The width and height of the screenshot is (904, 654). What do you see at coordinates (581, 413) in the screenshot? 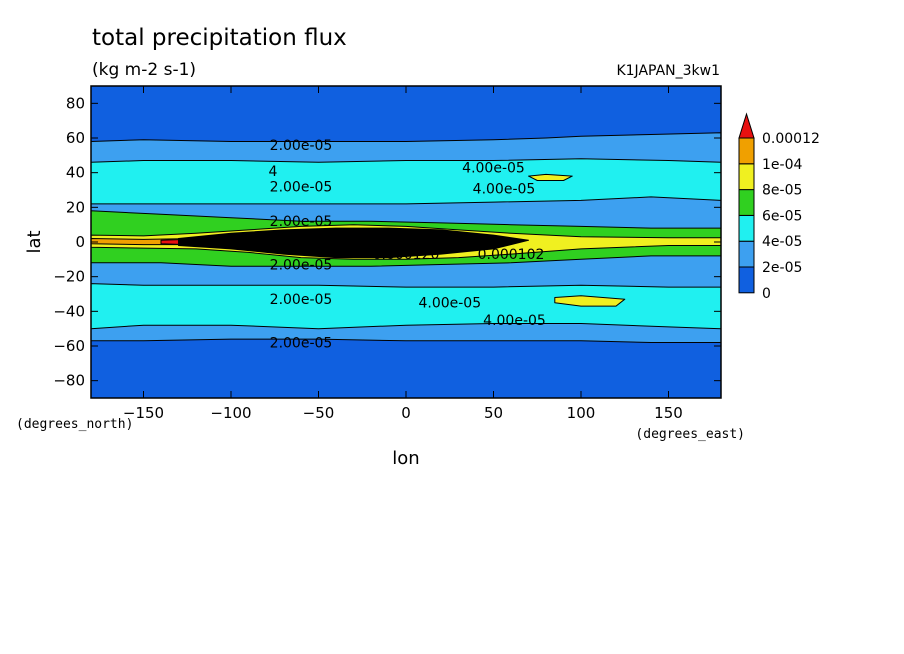
I see `x-tick-label: 100` at bounding box center [581, 413].